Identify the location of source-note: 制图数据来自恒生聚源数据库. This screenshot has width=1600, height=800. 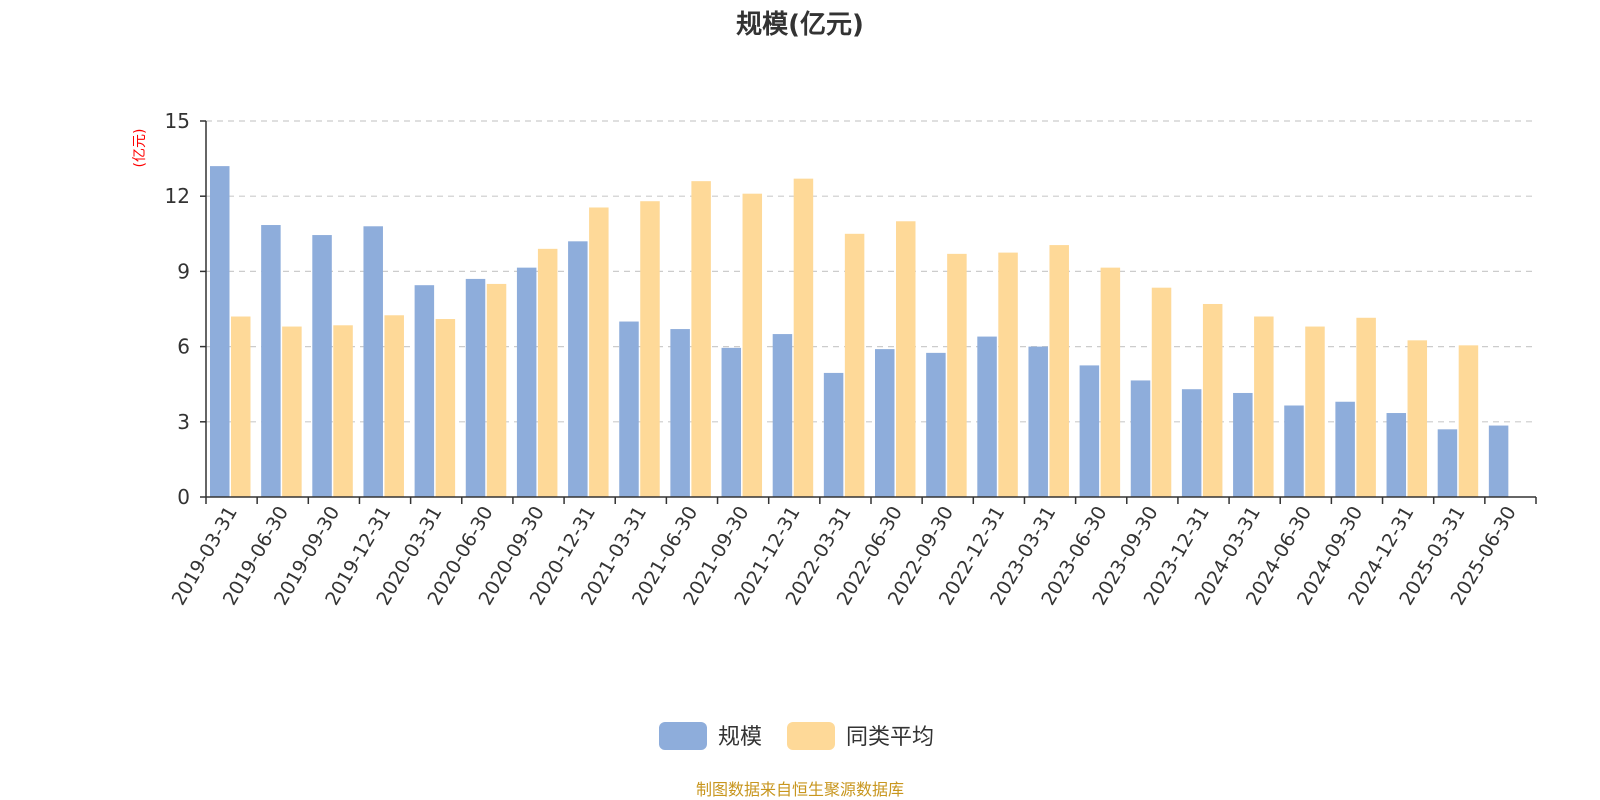
(800, 789).